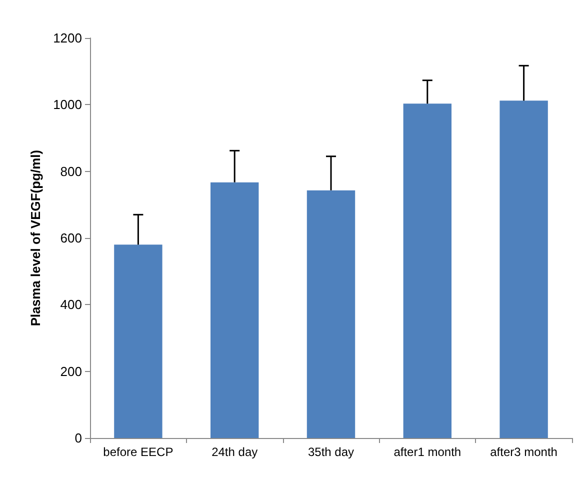 Image resolution: width=584 pixels, height=504 pixels. What do you see at coordinates (35, 238) in the screenshot?
I see `y-axis-title: Plasma level of VEGF(pg/ml)` at bounding box center [35, 238].